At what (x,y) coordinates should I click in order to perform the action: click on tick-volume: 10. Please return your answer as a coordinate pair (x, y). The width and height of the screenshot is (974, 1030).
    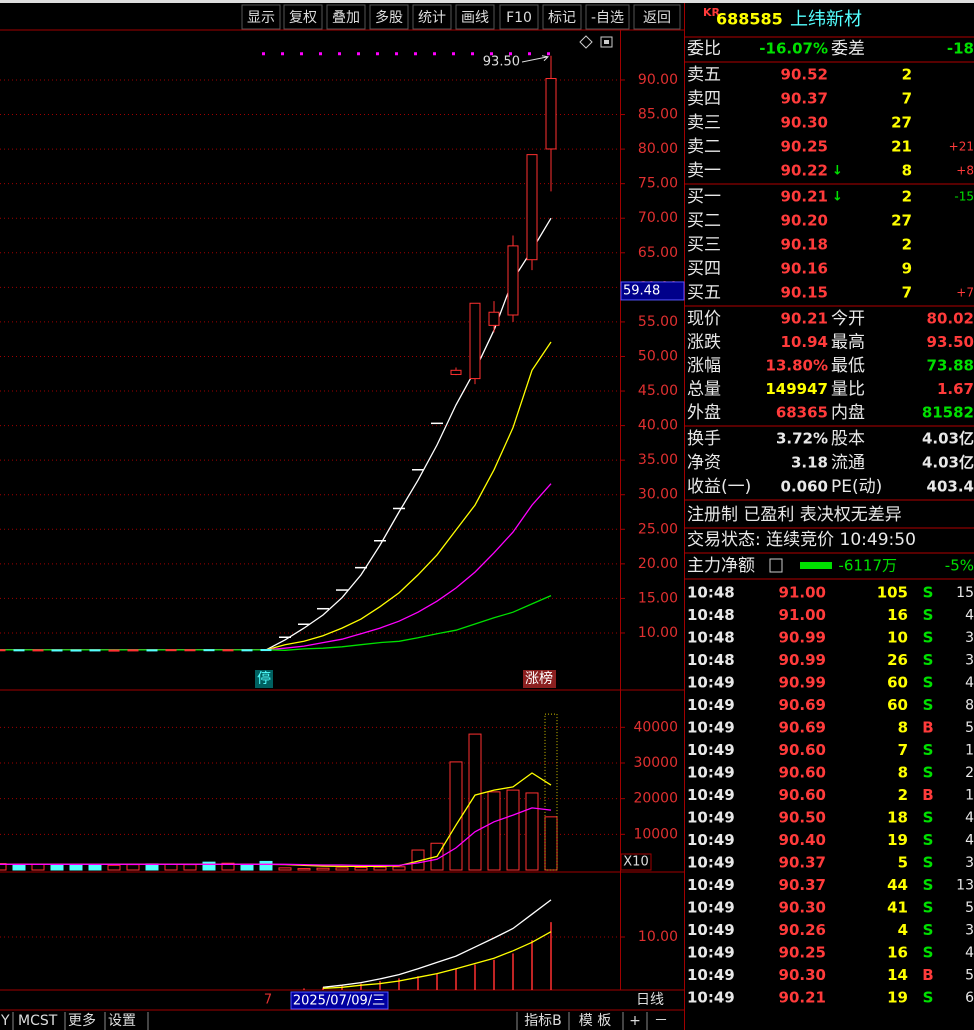
    Looking at the image, I should click on (897, 638).